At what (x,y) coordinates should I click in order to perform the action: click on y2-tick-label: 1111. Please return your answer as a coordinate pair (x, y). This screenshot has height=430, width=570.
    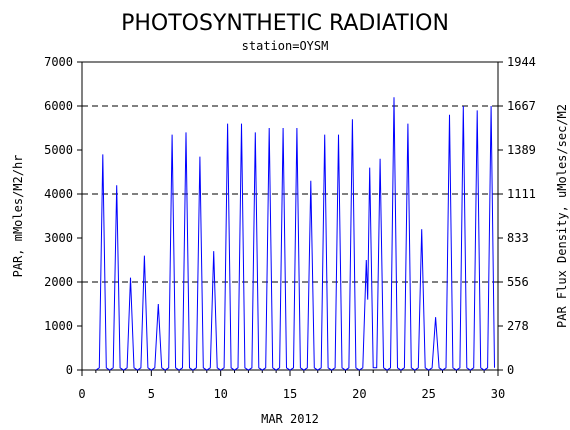
    Looking at the image, I should click on (521, 194).